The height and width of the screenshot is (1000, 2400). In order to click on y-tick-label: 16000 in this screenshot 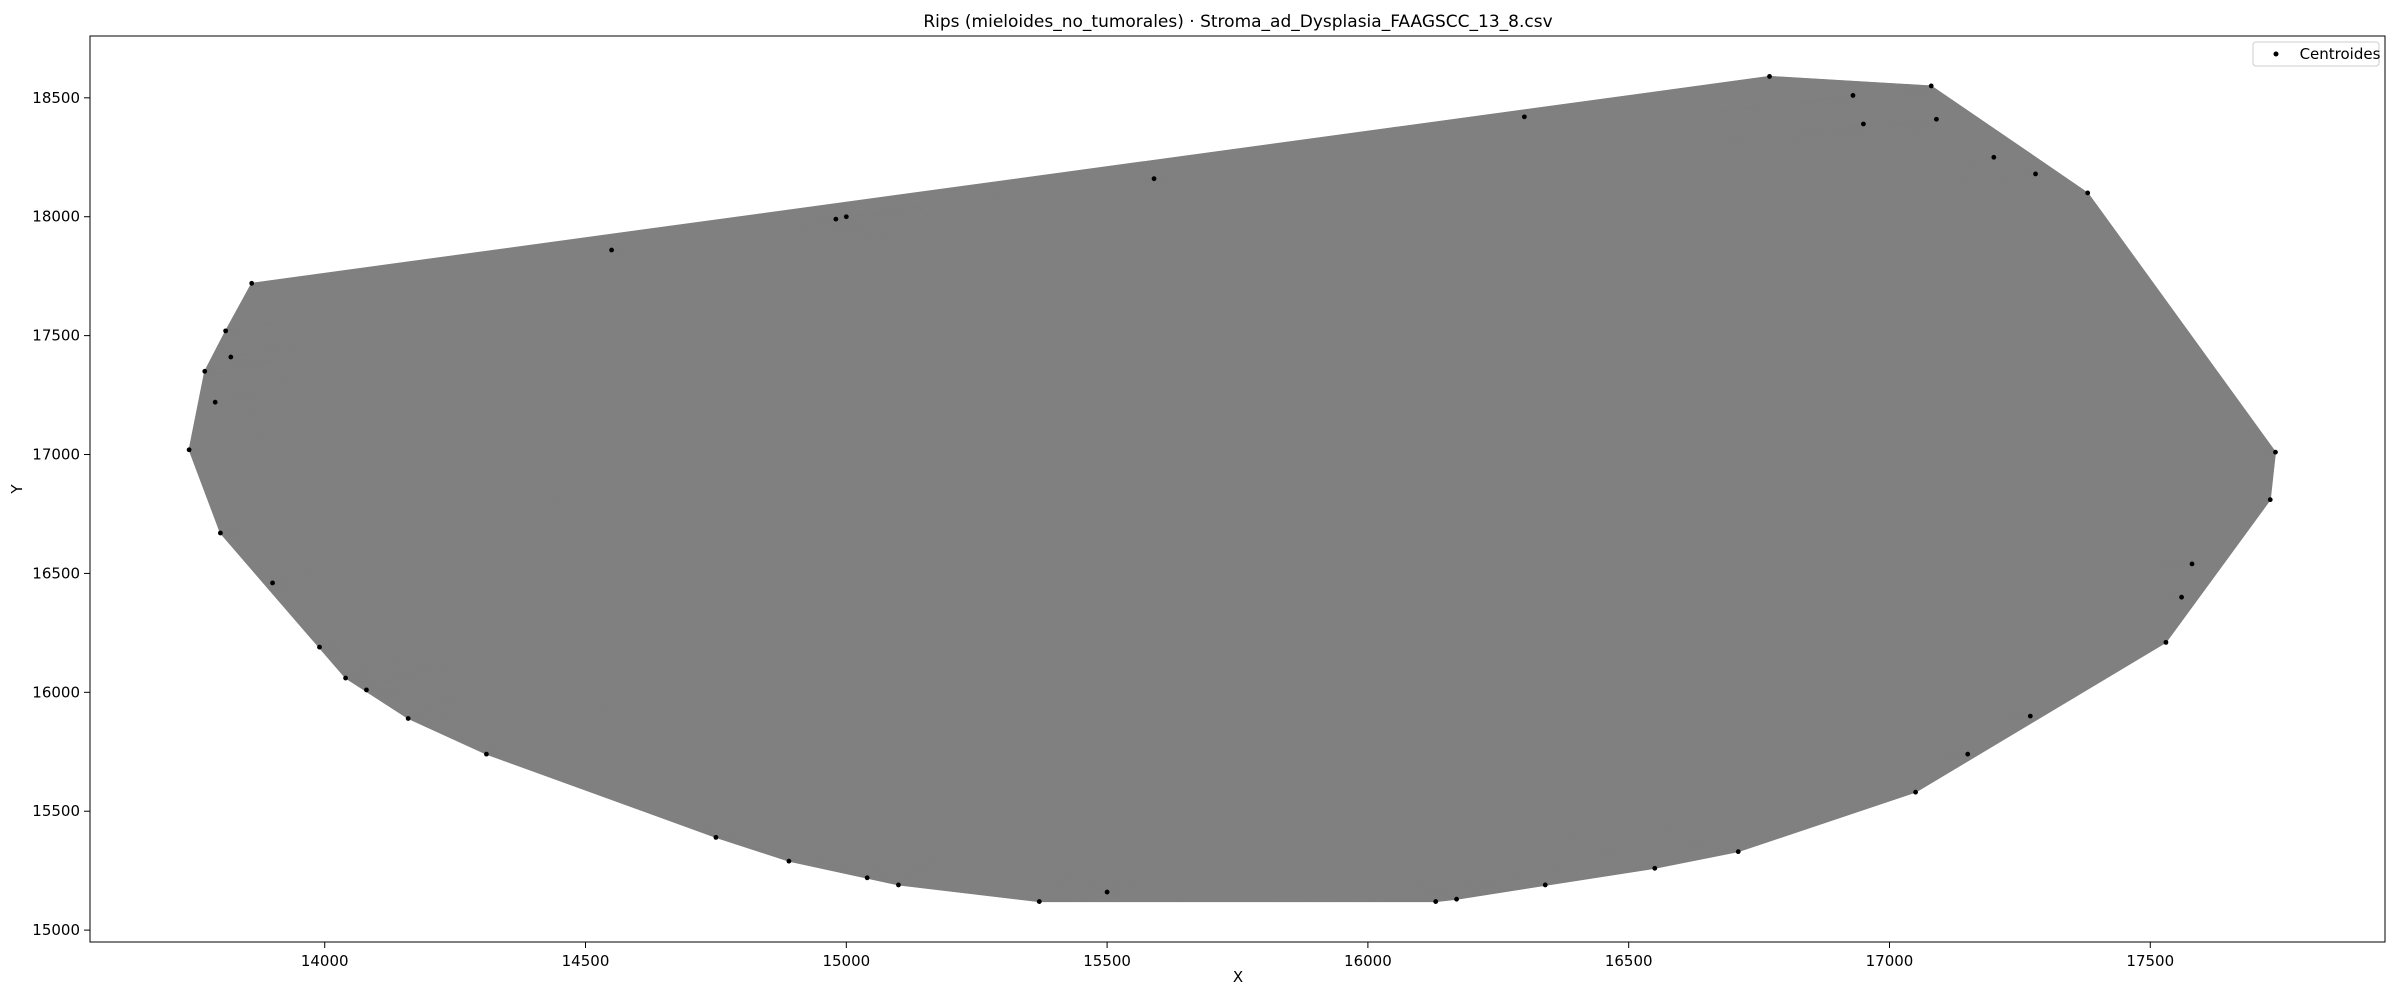, I will do `click(56, 692)`.